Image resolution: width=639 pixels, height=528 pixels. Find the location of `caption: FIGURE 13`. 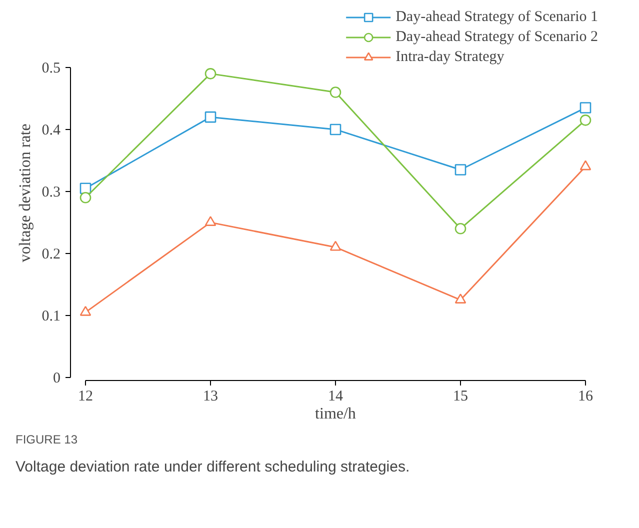

caption: FIGURE 13 is located at coordinates (47, 439).